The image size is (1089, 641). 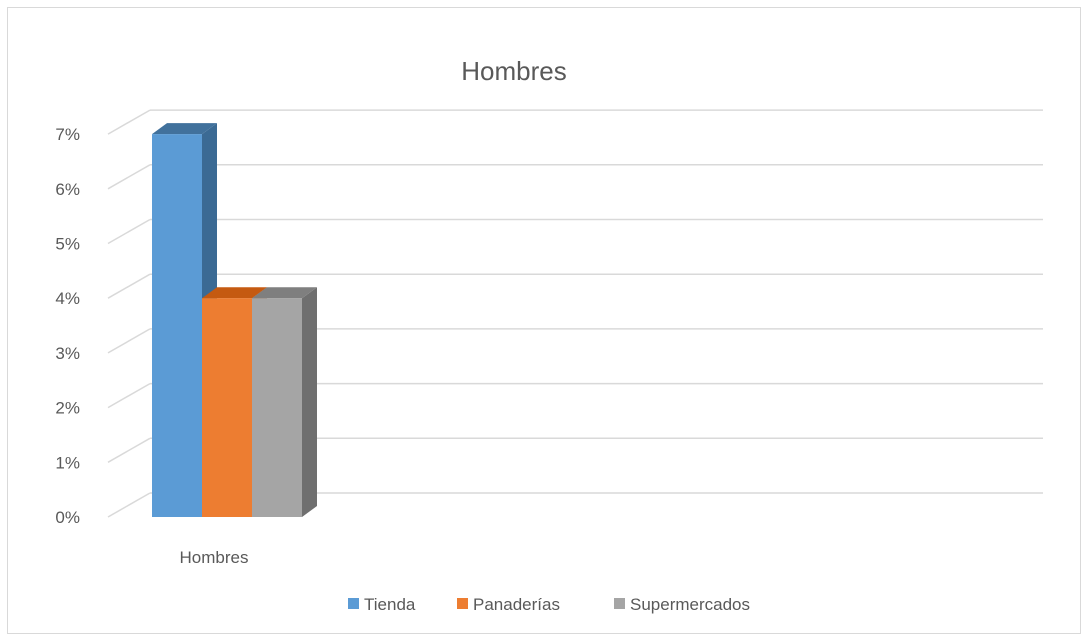 I want to click on category-labels: Hombres, so click(x=214, y=557).